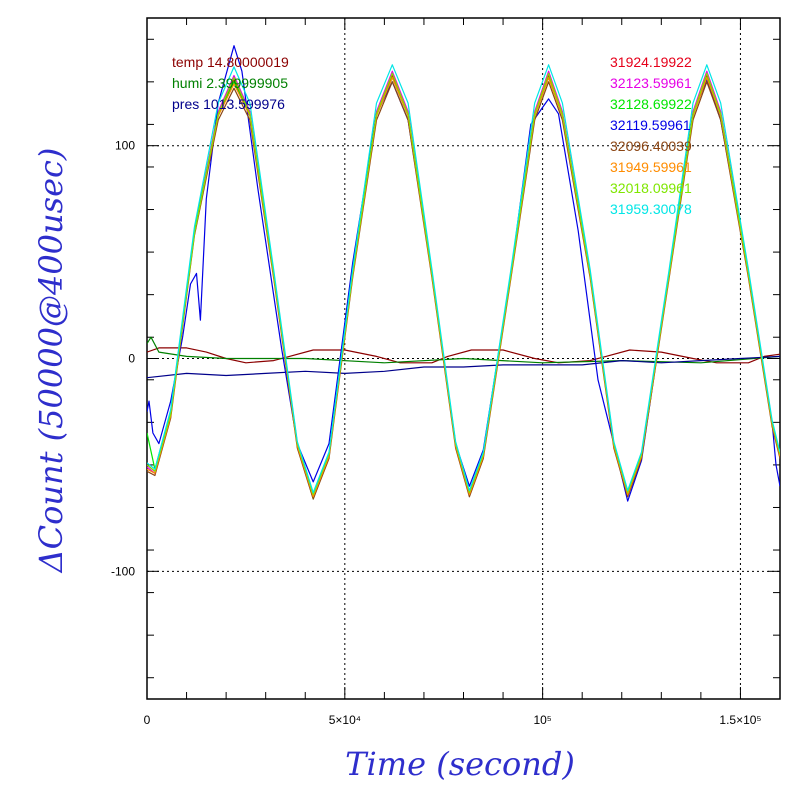  I want to click on env-legend-item: humi 2.399999905, so click(230, 83).